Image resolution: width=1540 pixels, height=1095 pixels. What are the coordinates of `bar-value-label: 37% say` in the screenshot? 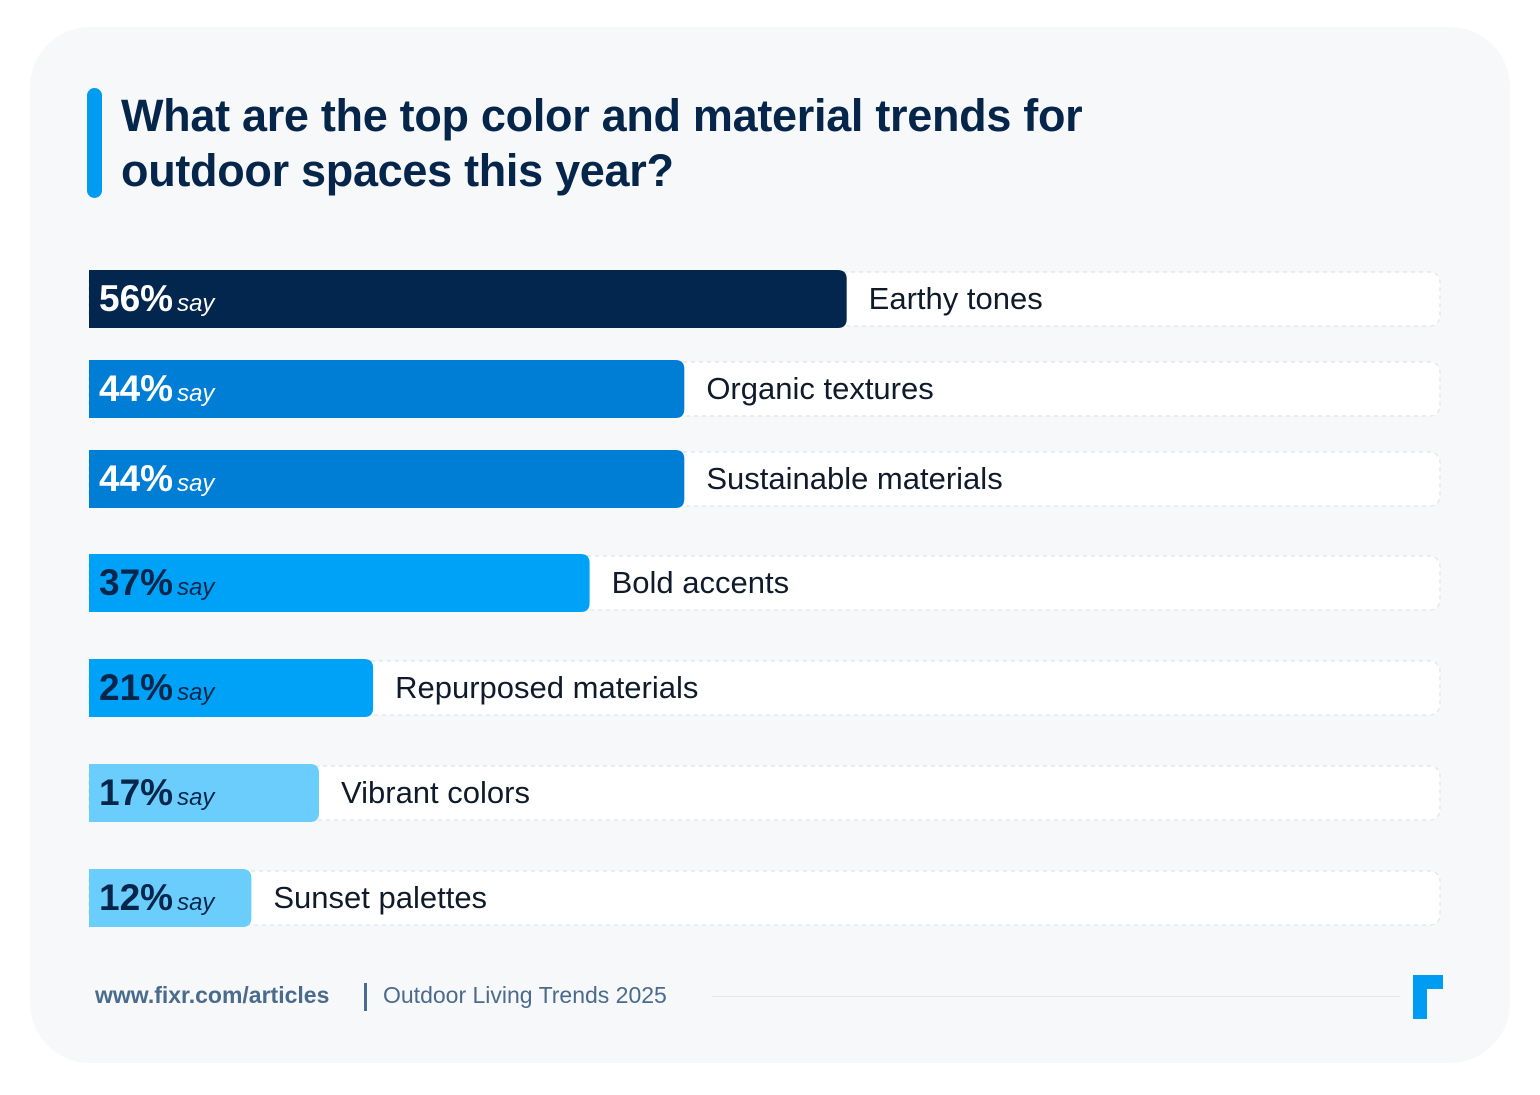 It's located at (157, 582).